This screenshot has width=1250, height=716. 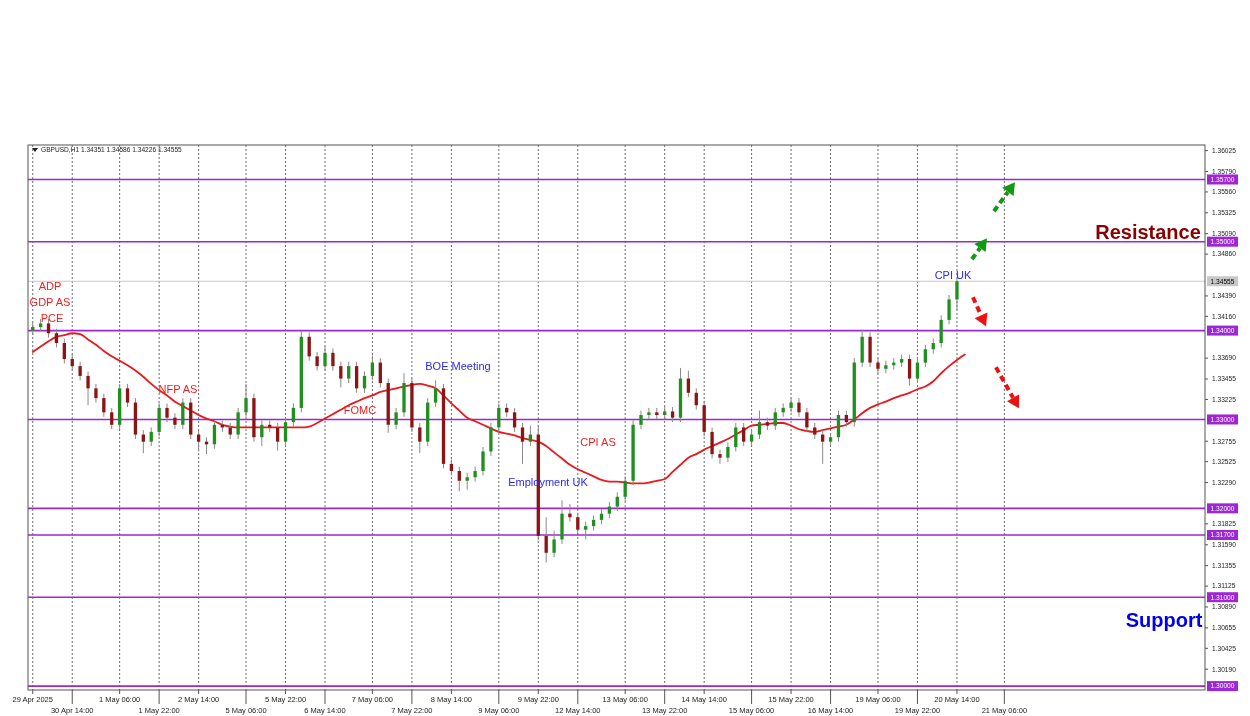 What do you see at coordinates (598, 441) in the screenshot?
I see `annotation: CPI AS` at bounding box center [598, 441].